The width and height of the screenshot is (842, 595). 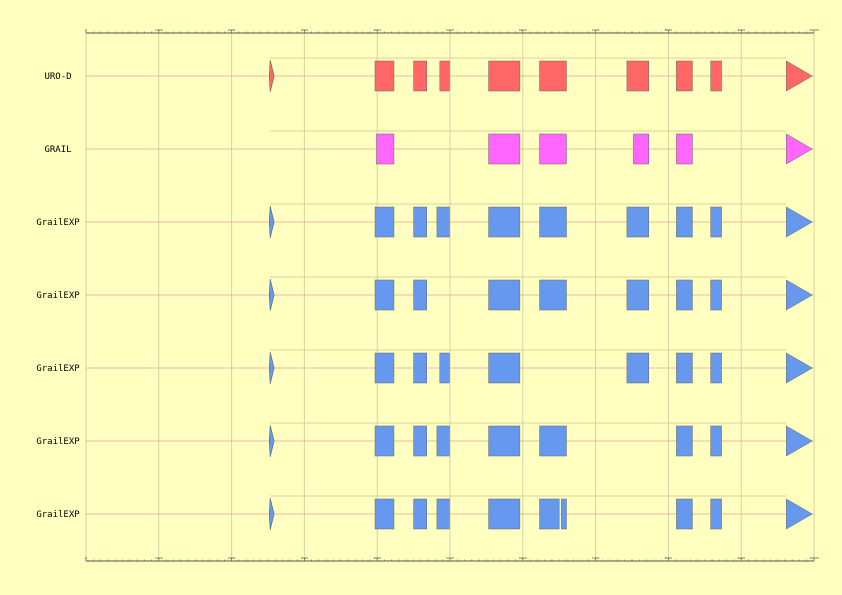 What do you see at coordinates (57, 77) in the screenshot?
I see `track-label: URO-D` at bounding box center [57, 77].